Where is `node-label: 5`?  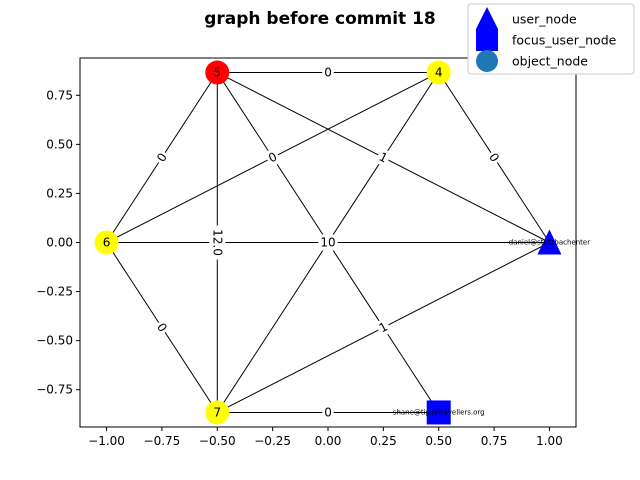 node-label: 5 is located at coordinates (217, 73).